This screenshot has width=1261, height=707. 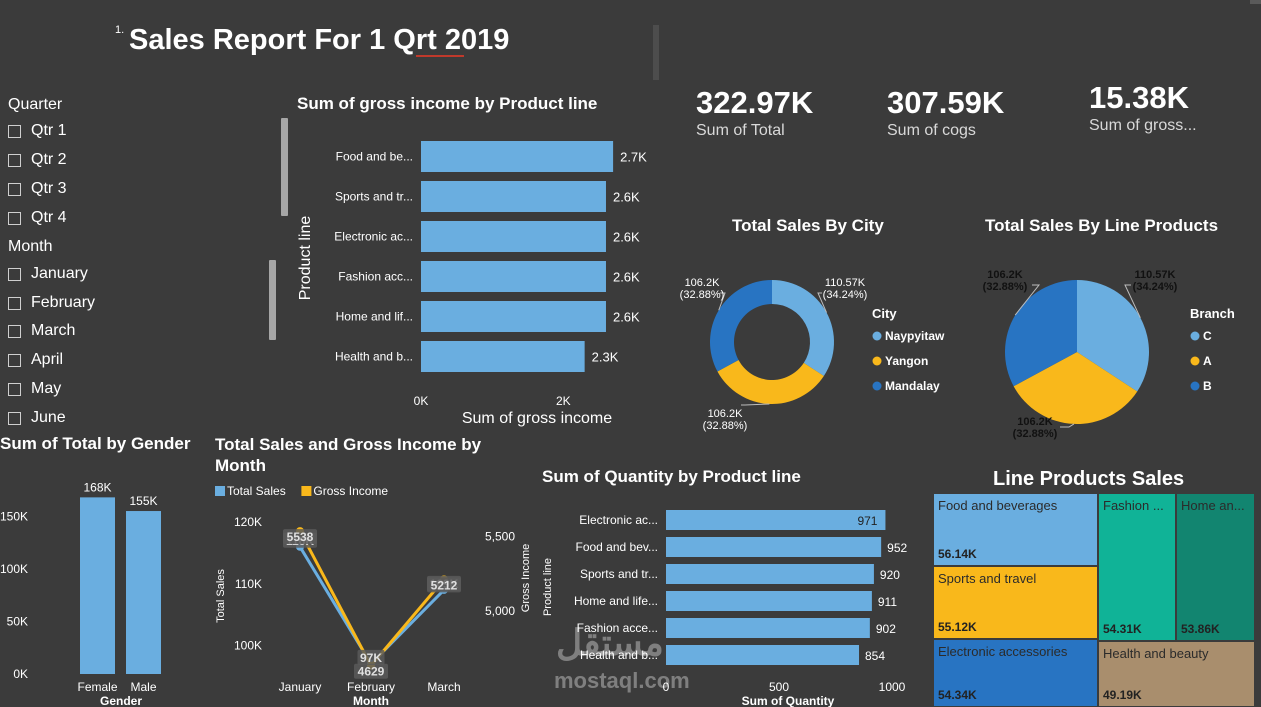 What do you see at coordinates (130, 190) in the screenshot?
I see `quarter-item: Qtr 3` at bounding box center [130, 190].